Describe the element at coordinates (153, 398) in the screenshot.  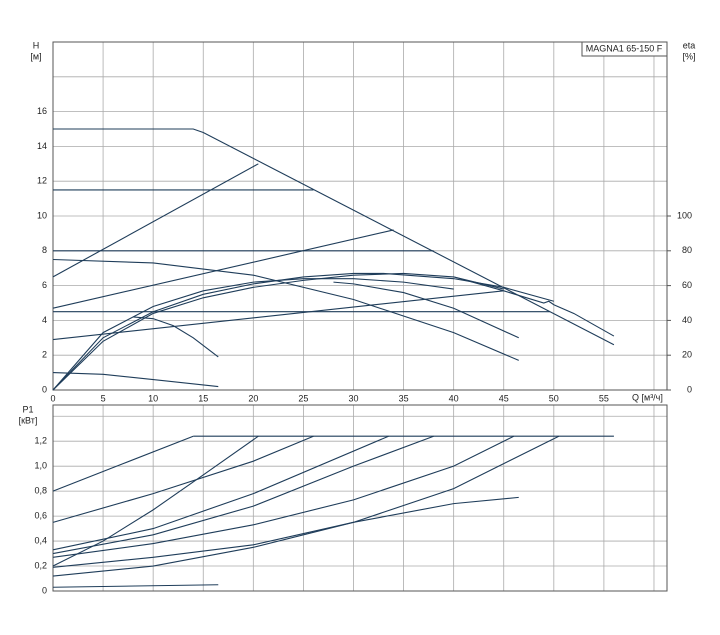
I see `x-tick-label: 10` at that location.